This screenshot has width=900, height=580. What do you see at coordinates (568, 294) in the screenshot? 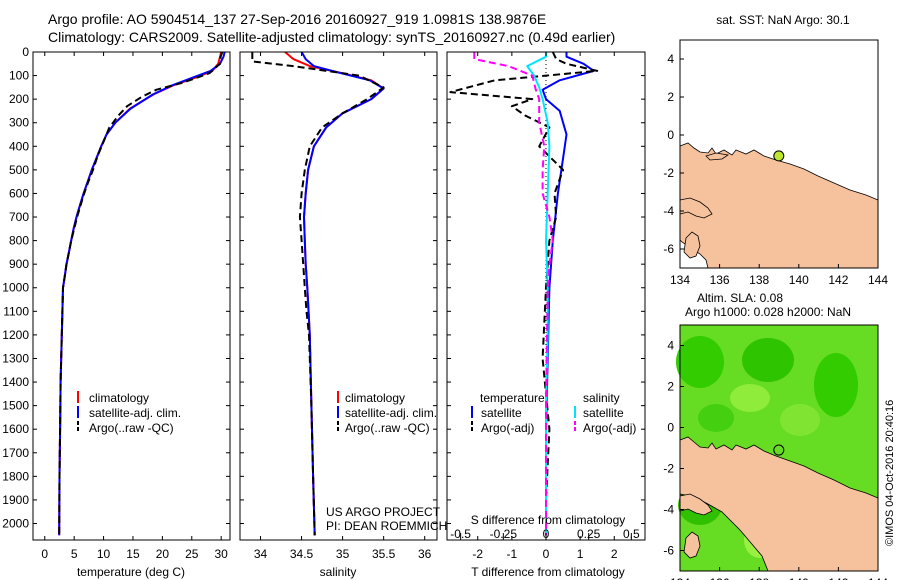
I see `series-line-temperature-satellite` at bounding box center [568, 294].